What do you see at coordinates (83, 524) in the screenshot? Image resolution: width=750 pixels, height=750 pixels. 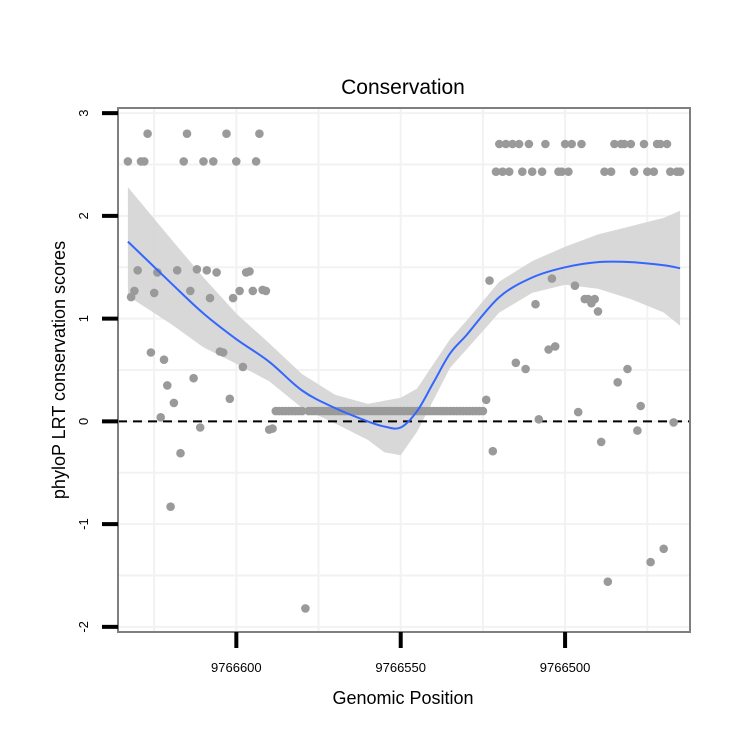 I see `y-tick-label: -1` at bounding box center [83, 524].